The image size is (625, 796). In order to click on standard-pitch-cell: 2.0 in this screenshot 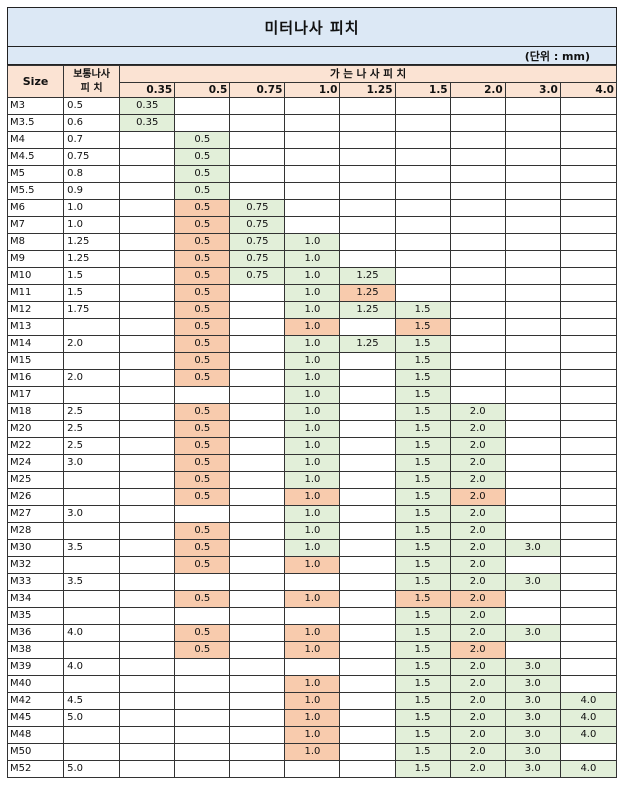, I will do `click(92, 378)`.